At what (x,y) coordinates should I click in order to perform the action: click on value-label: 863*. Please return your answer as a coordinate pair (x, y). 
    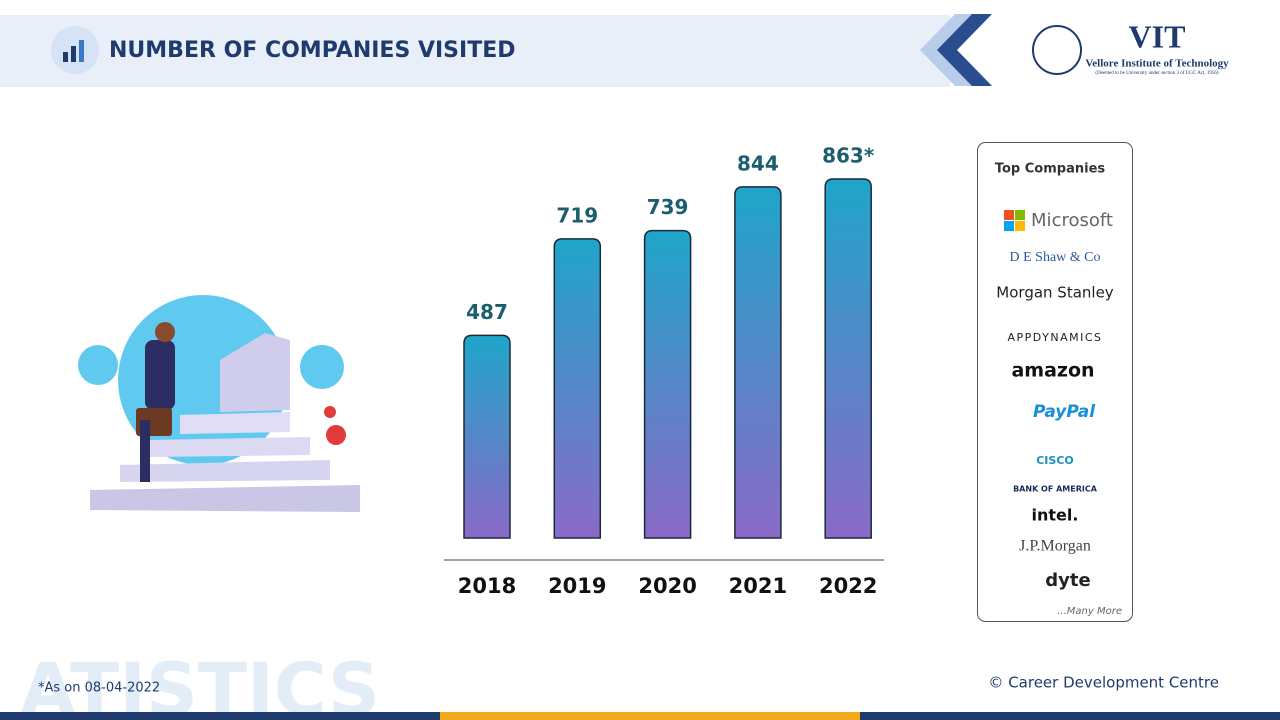
    Looking at the image, I should click on (848, 155).